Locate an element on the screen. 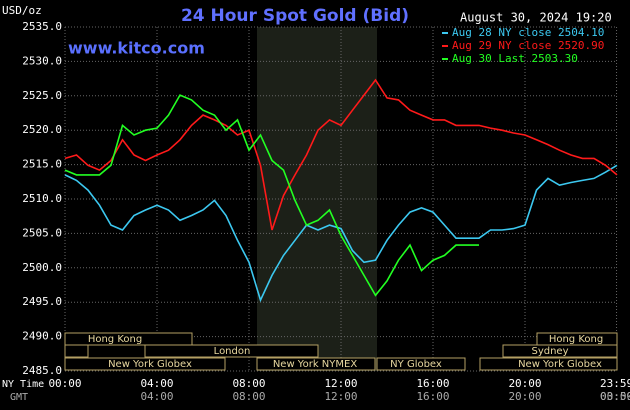  x2-tick-label: 08:00 is located at coordinates (248, 396).